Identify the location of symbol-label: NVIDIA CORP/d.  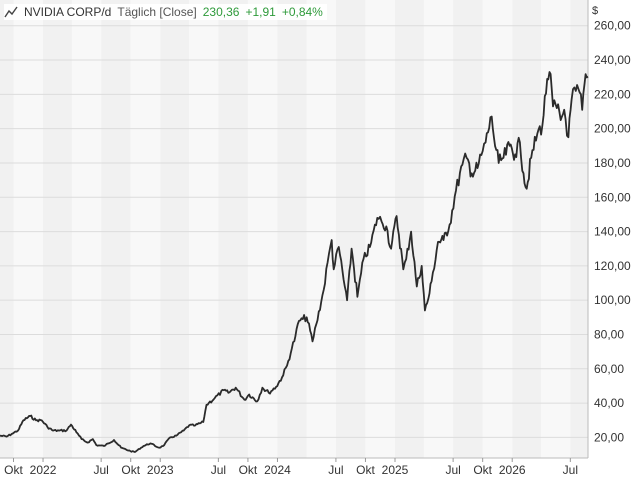
(68, 12).